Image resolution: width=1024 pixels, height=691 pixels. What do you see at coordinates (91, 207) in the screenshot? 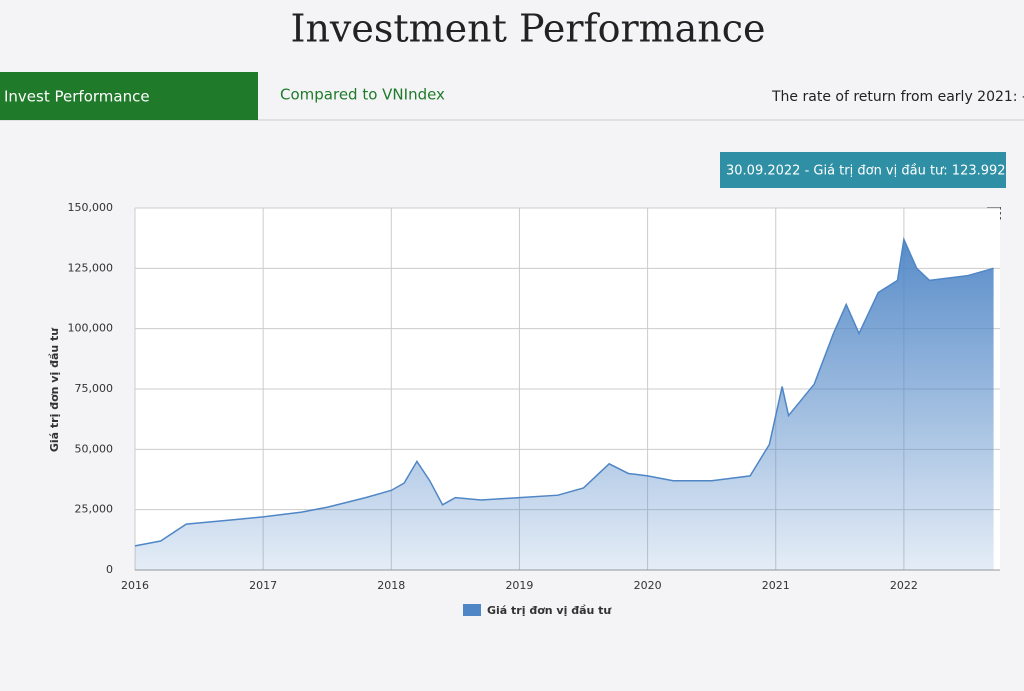
I see `y-tick-label: 150,000` at bounding box center [91, 207].